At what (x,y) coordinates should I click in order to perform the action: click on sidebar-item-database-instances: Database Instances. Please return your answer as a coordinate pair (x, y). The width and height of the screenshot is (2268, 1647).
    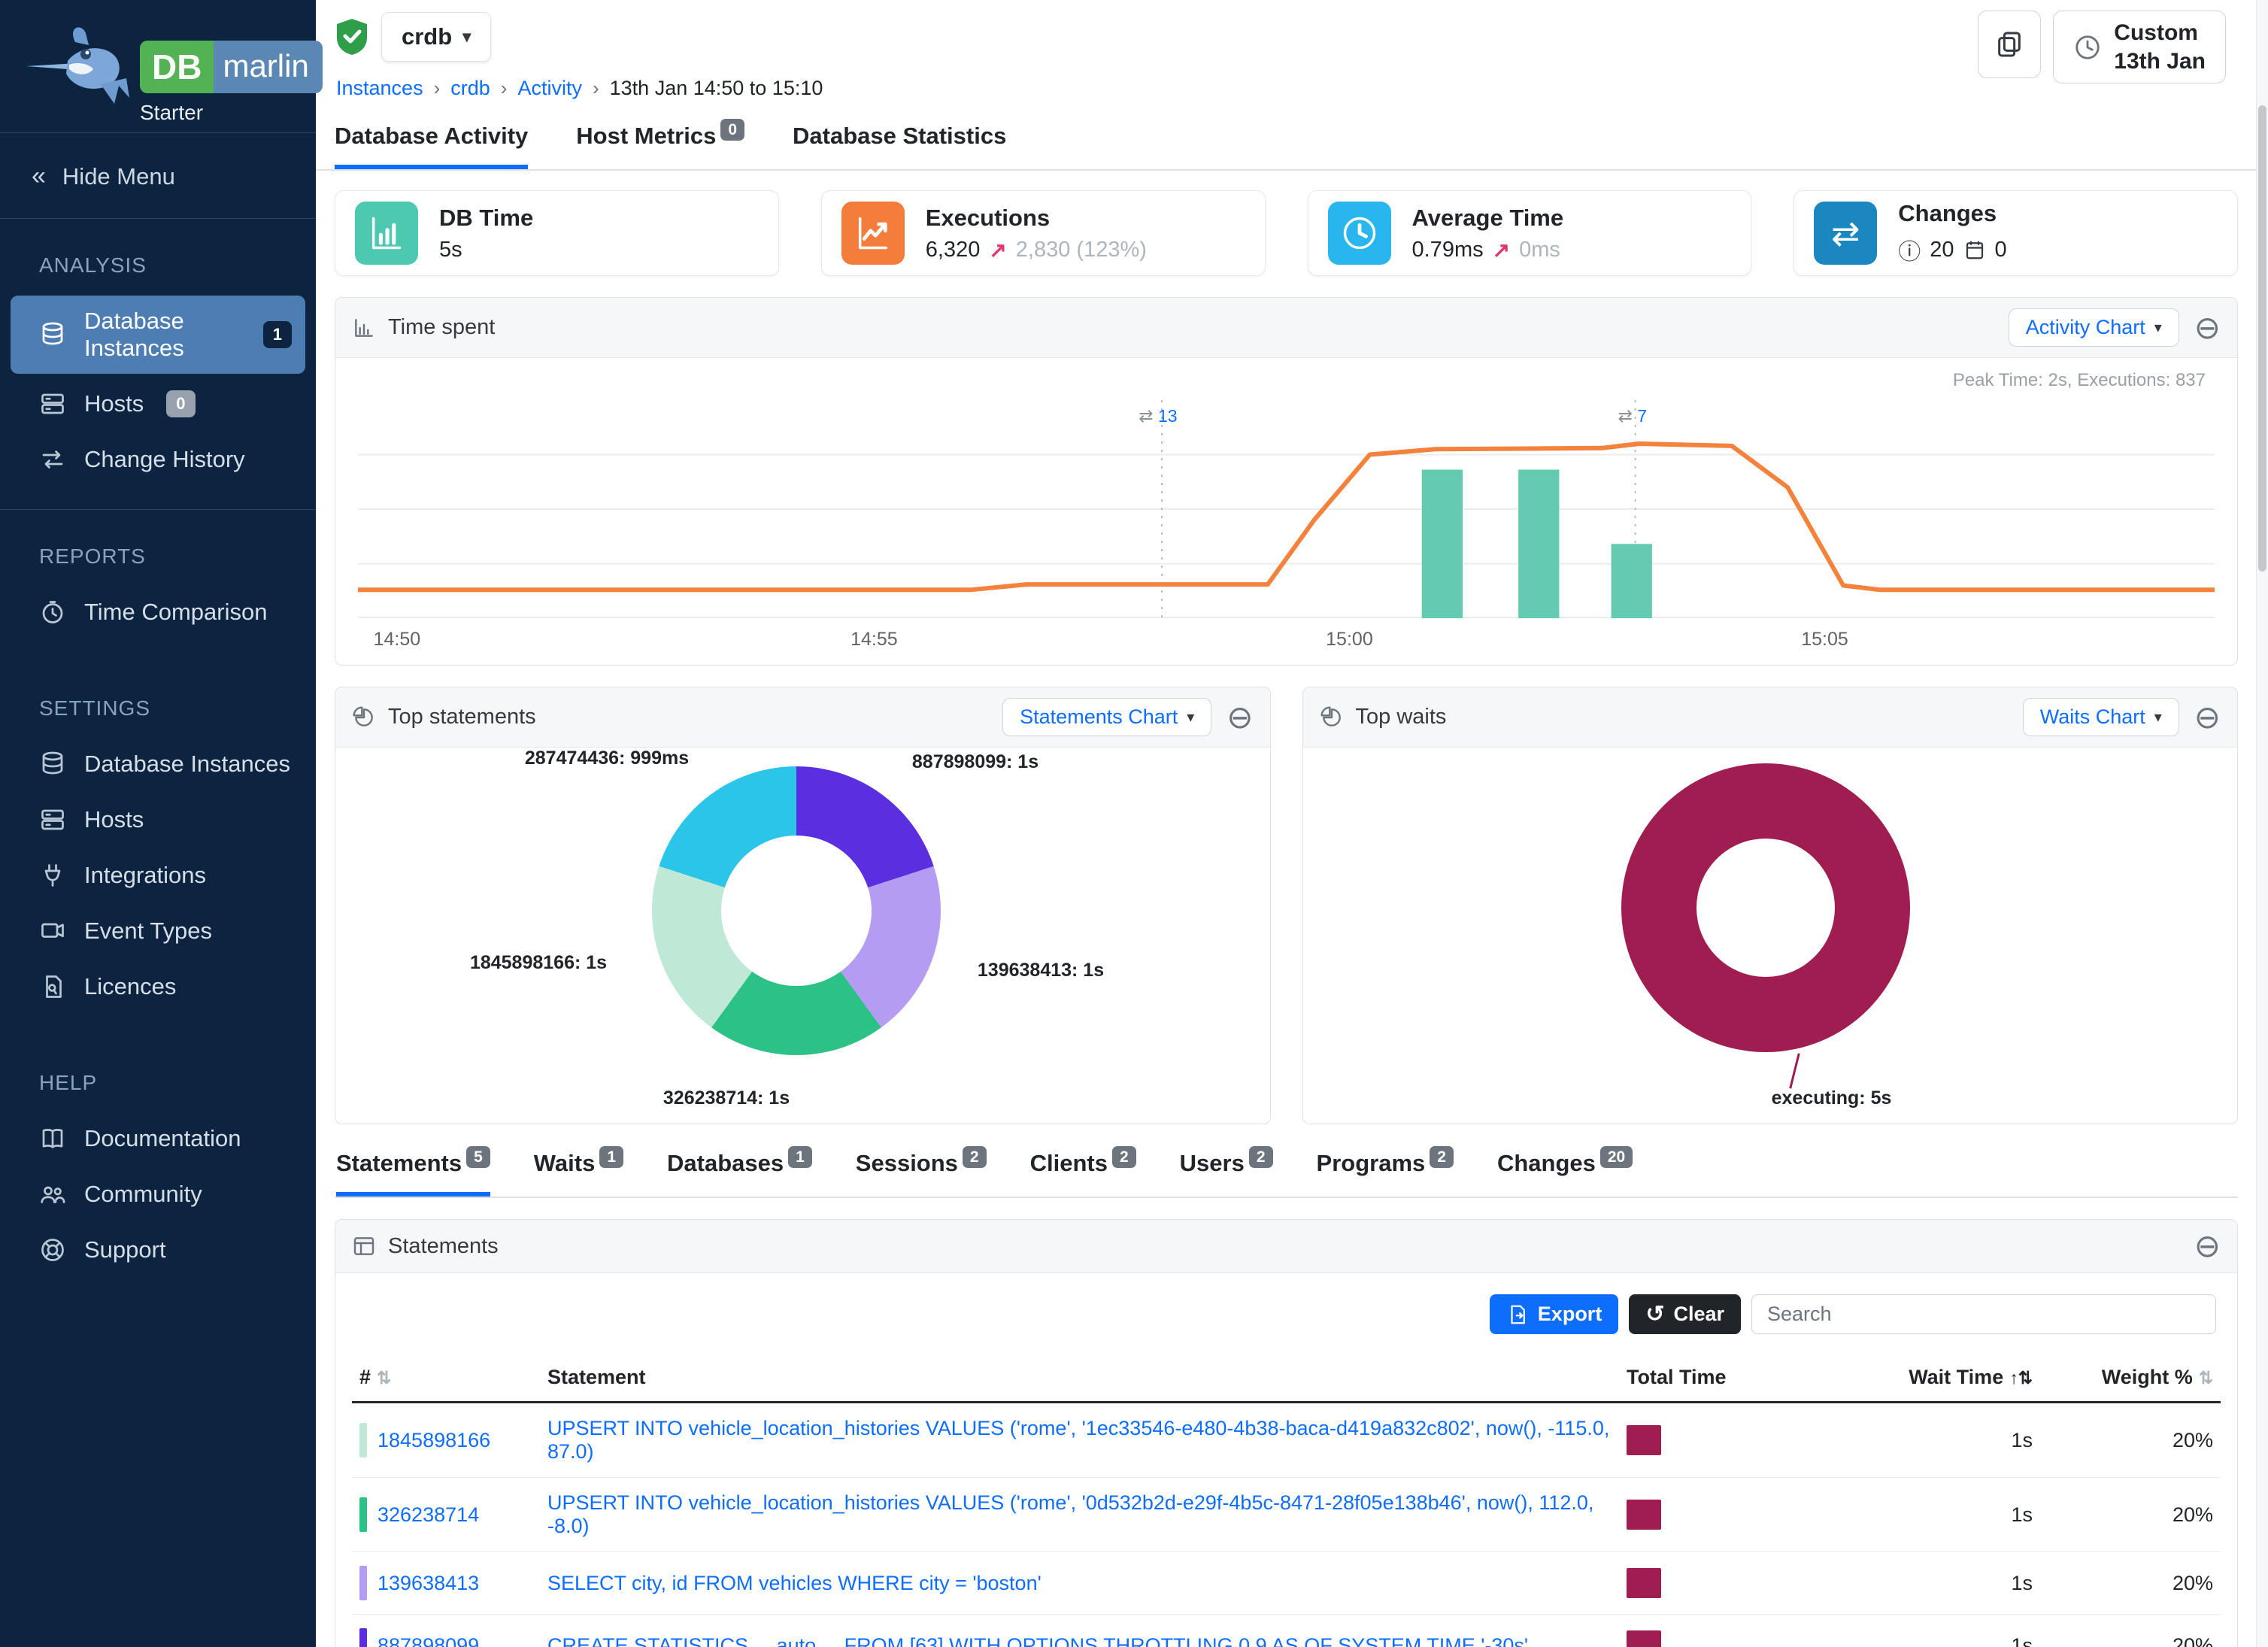
    Looking at the image, I should click on (158, 764).